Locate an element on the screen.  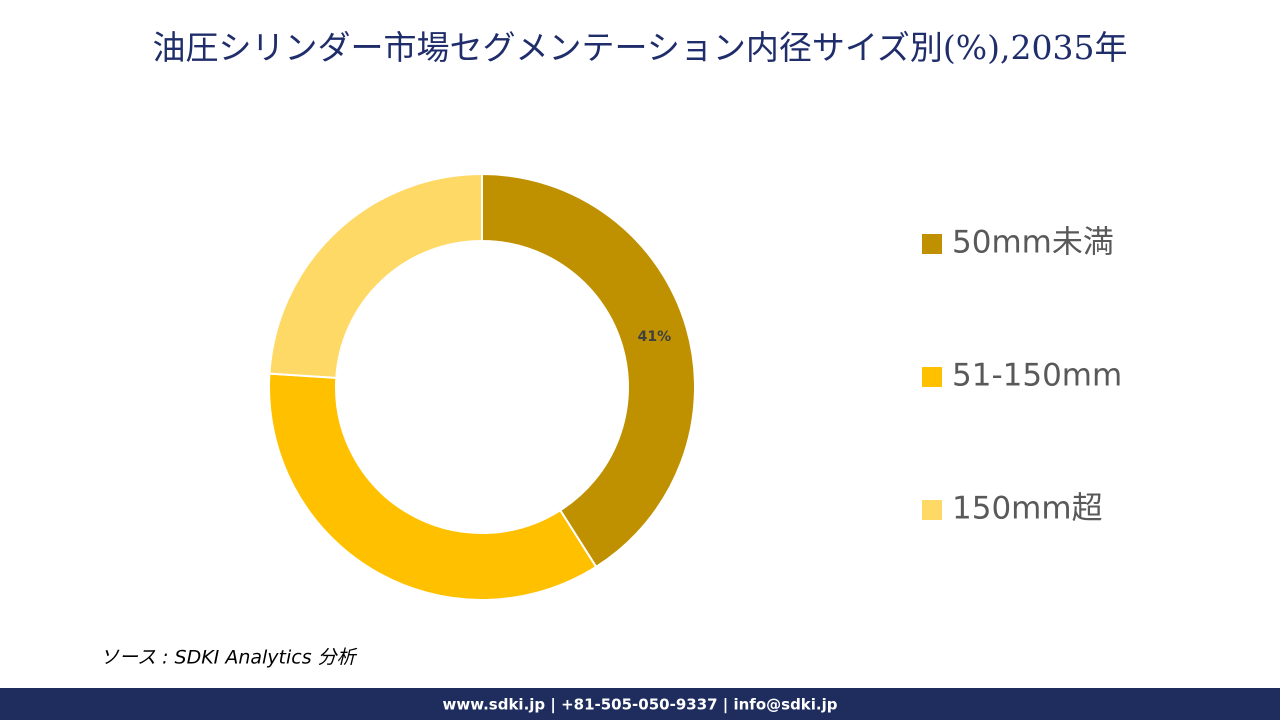
legend: 50mm未満 51-150mm 150mm超 is located at coordinates (1022, 376).